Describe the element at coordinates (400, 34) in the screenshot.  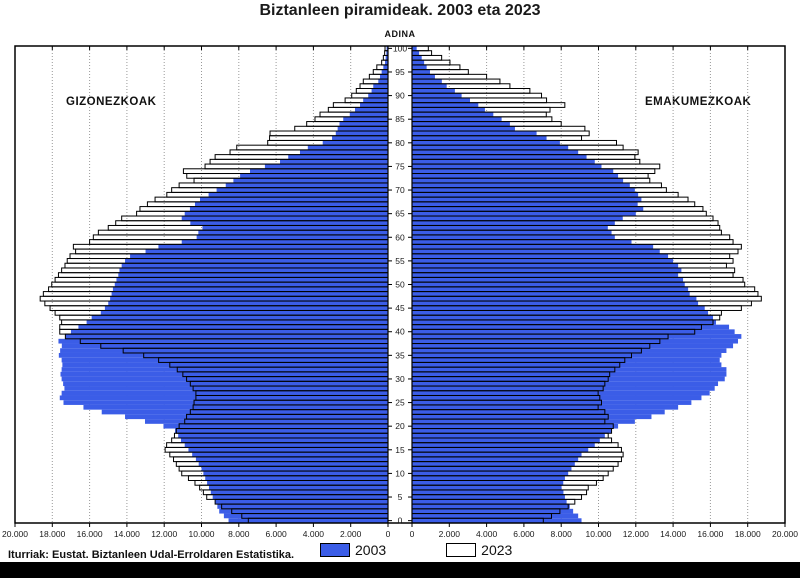
I see `age-axis-title: ADINA` at that location.